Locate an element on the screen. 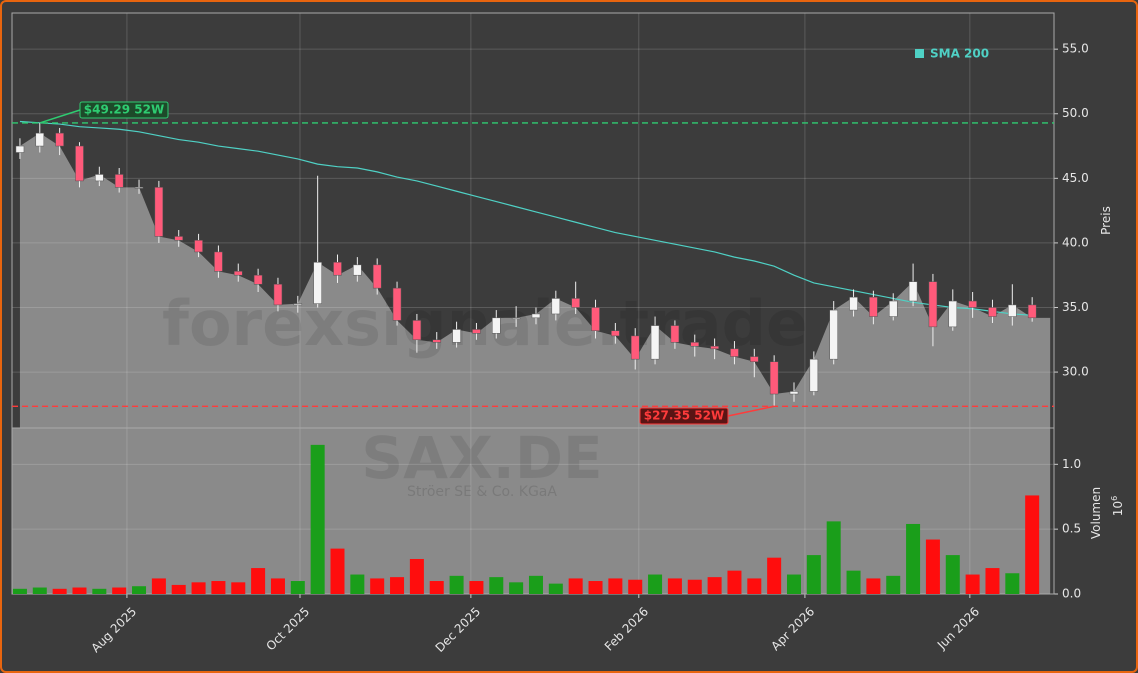 The width and height of the screenshot is (1138, 673). x-tick-label: Jun 2026 is located at coordinates (958, 628).